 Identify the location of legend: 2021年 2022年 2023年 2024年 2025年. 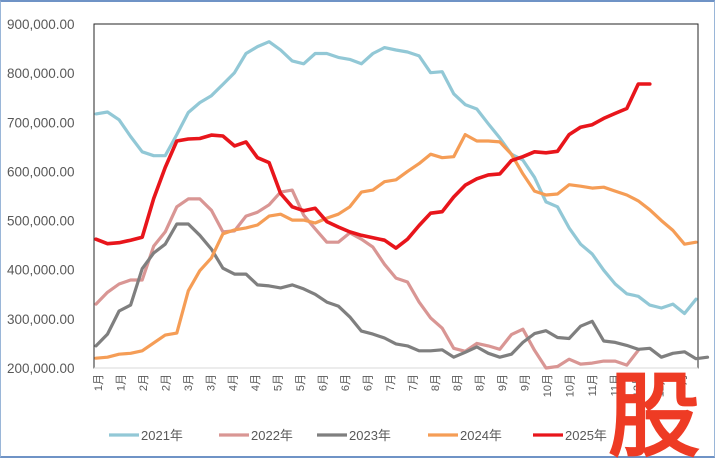
(358, 435).